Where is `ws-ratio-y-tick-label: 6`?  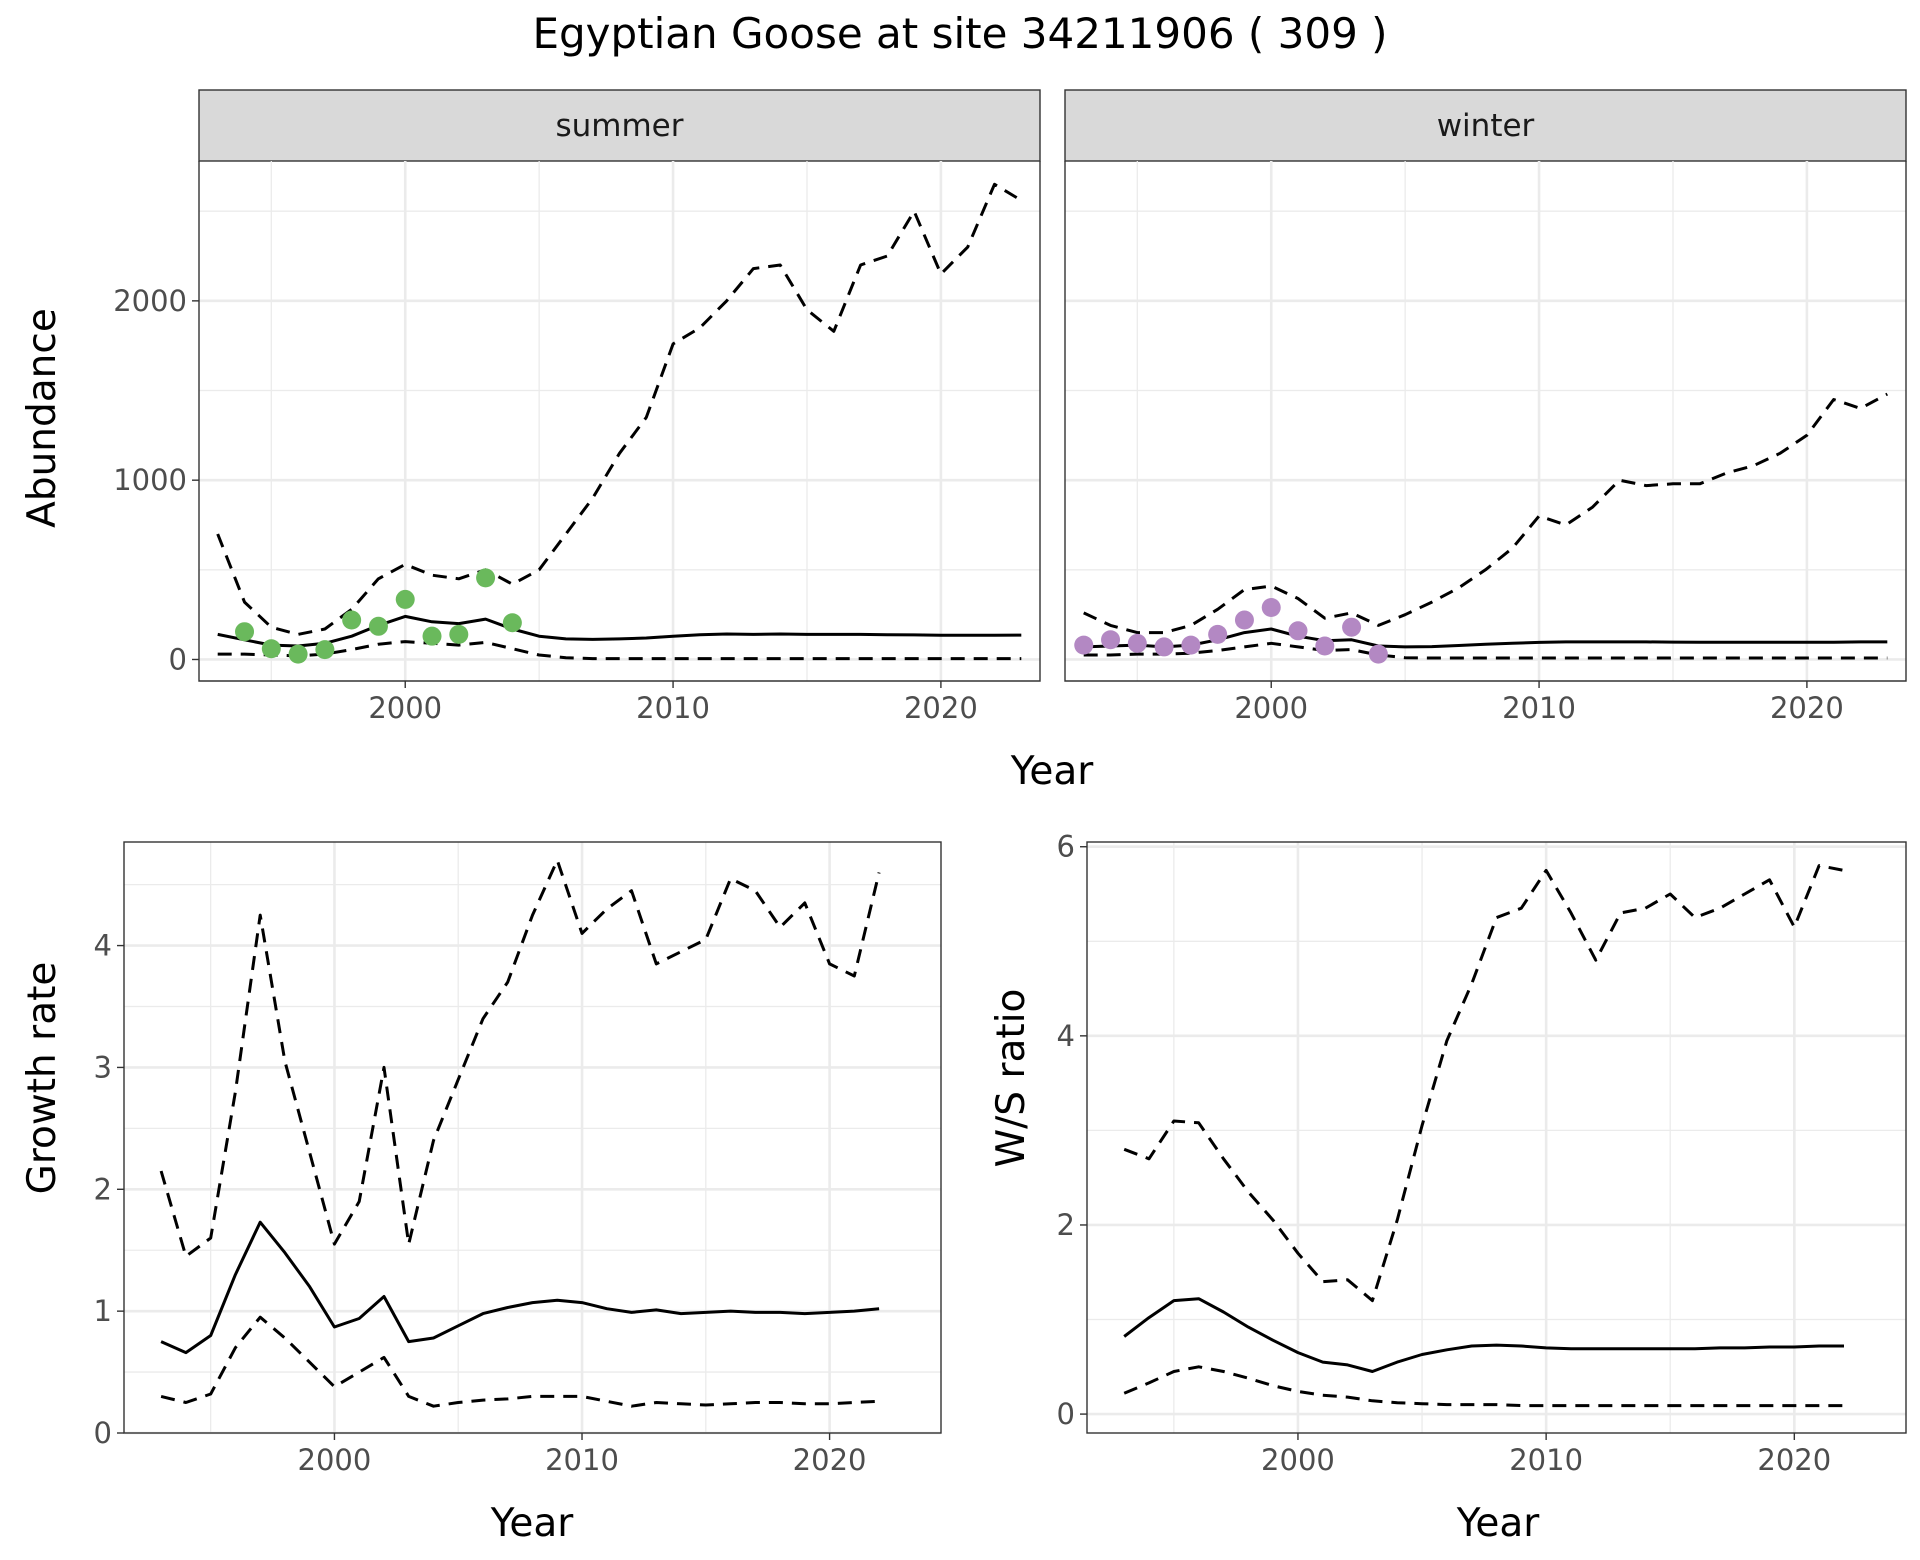 ws-ratio-y-tick-label: 6 is located at coordinates (1066, 847).